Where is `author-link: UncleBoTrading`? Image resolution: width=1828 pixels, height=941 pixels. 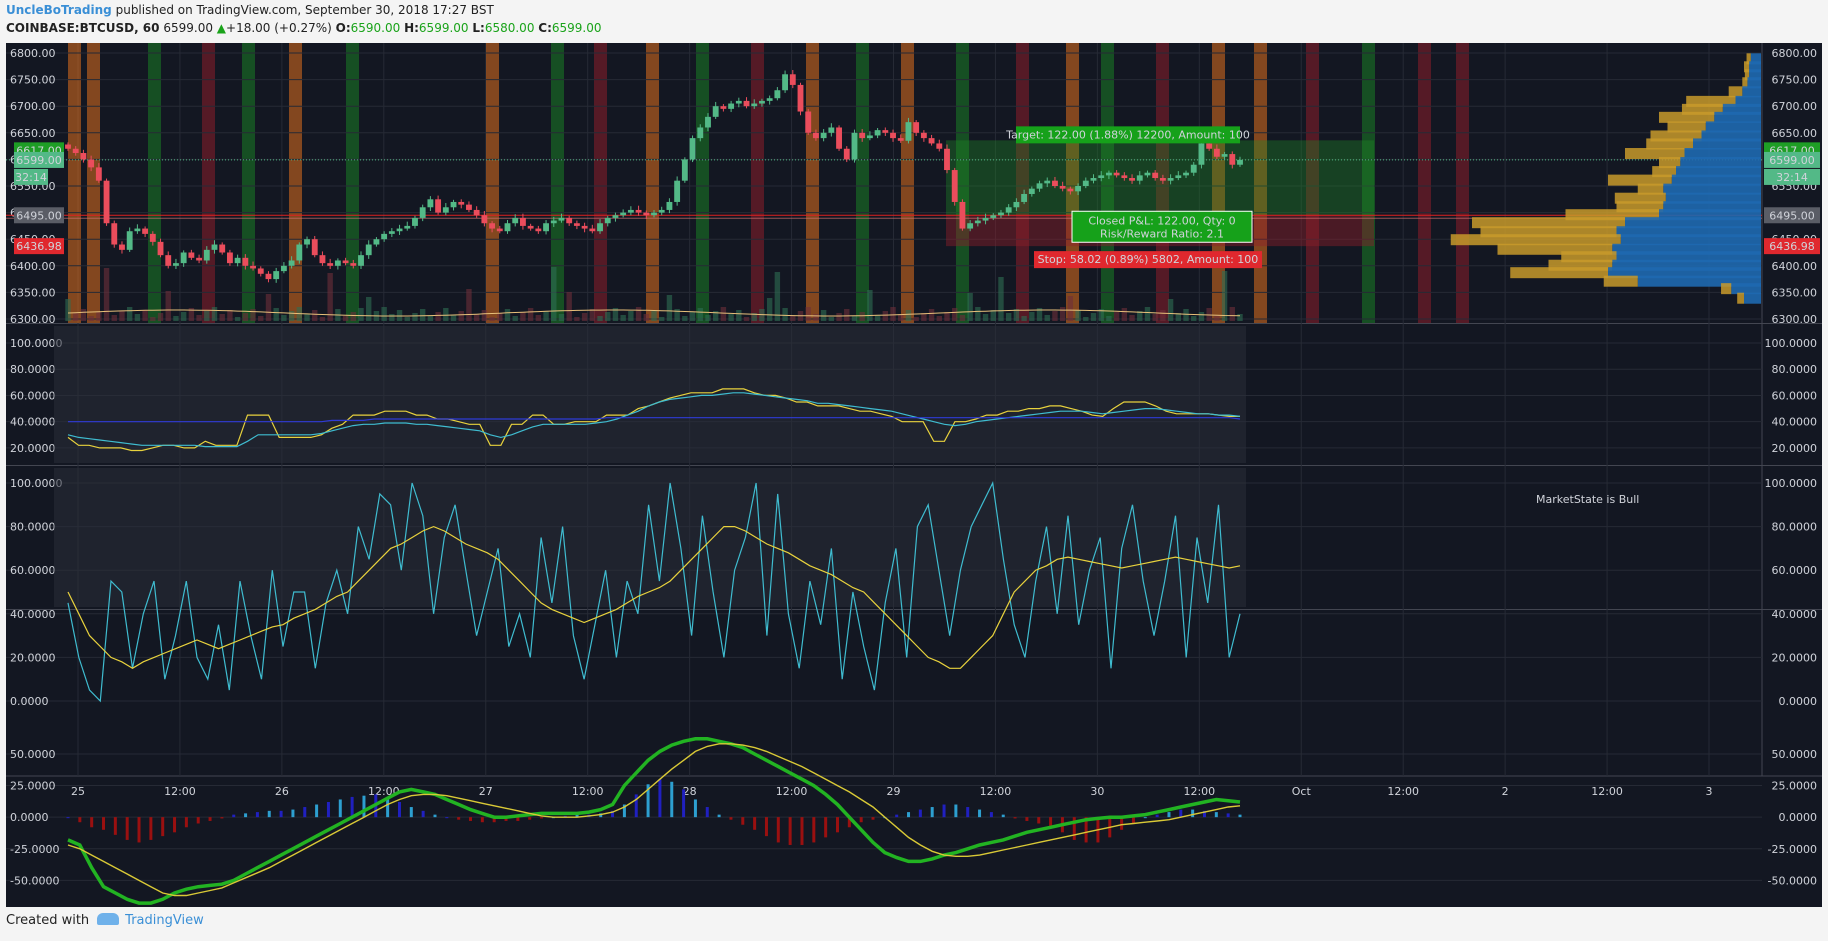 author-link: UncleBoTrading is located at coordinates (59, 10).